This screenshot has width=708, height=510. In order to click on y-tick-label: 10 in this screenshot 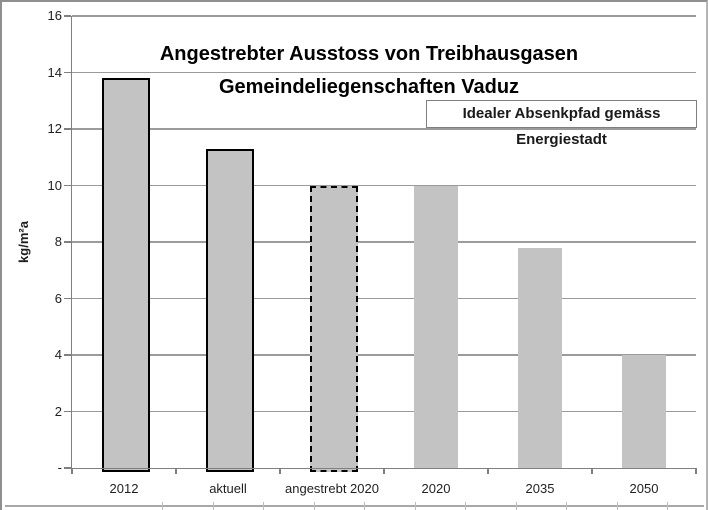, I will do `click(54, 185)`.